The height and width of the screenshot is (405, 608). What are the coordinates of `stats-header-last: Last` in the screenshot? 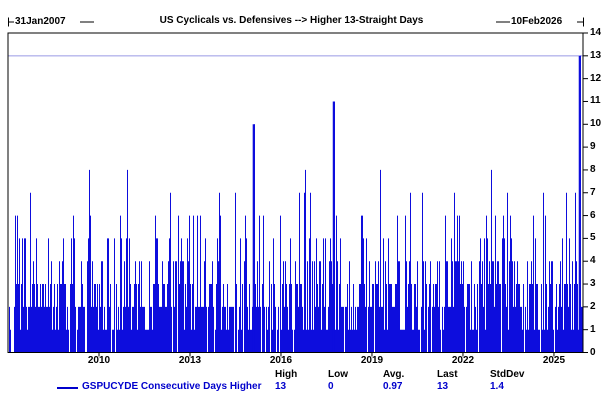 It's located at (447, 374).